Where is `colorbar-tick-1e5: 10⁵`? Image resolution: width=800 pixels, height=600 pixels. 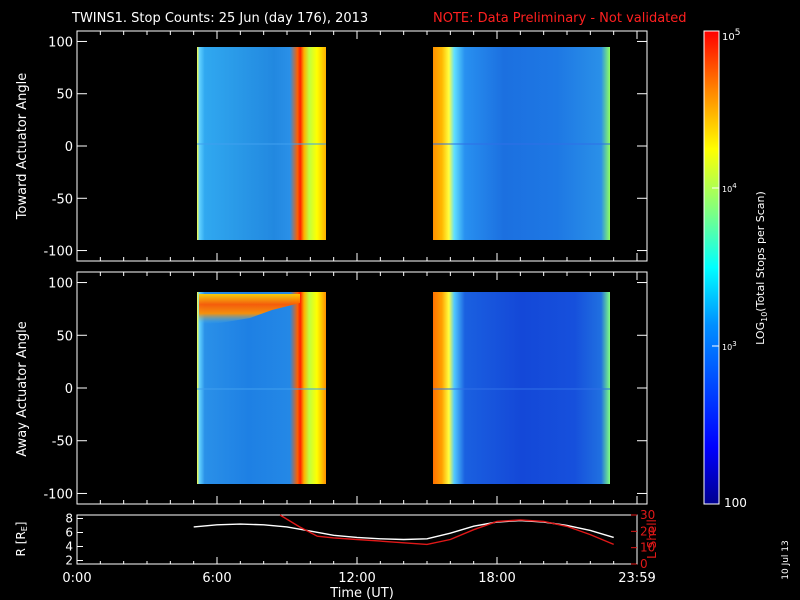 colorbar-tick-1e5: 10⁵ is located at coordinates (731, 35).